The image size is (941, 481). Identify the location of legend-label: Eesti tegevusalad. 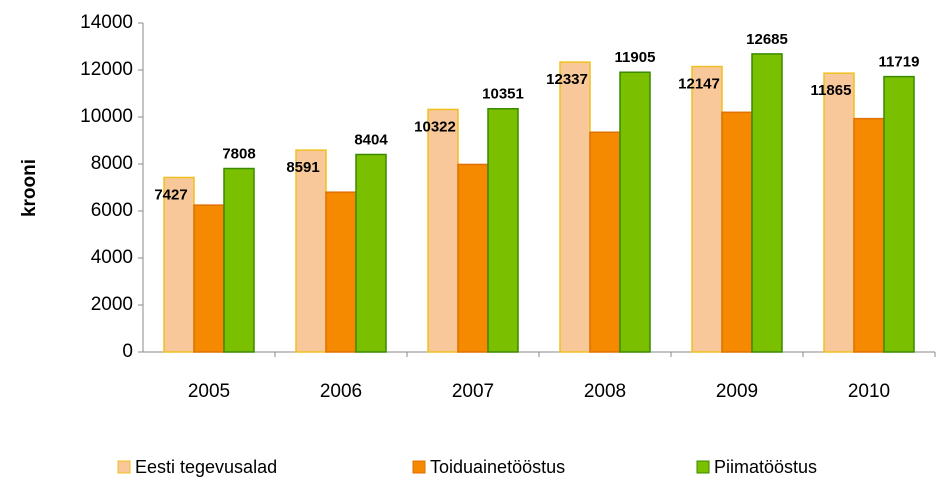
(206, 467).